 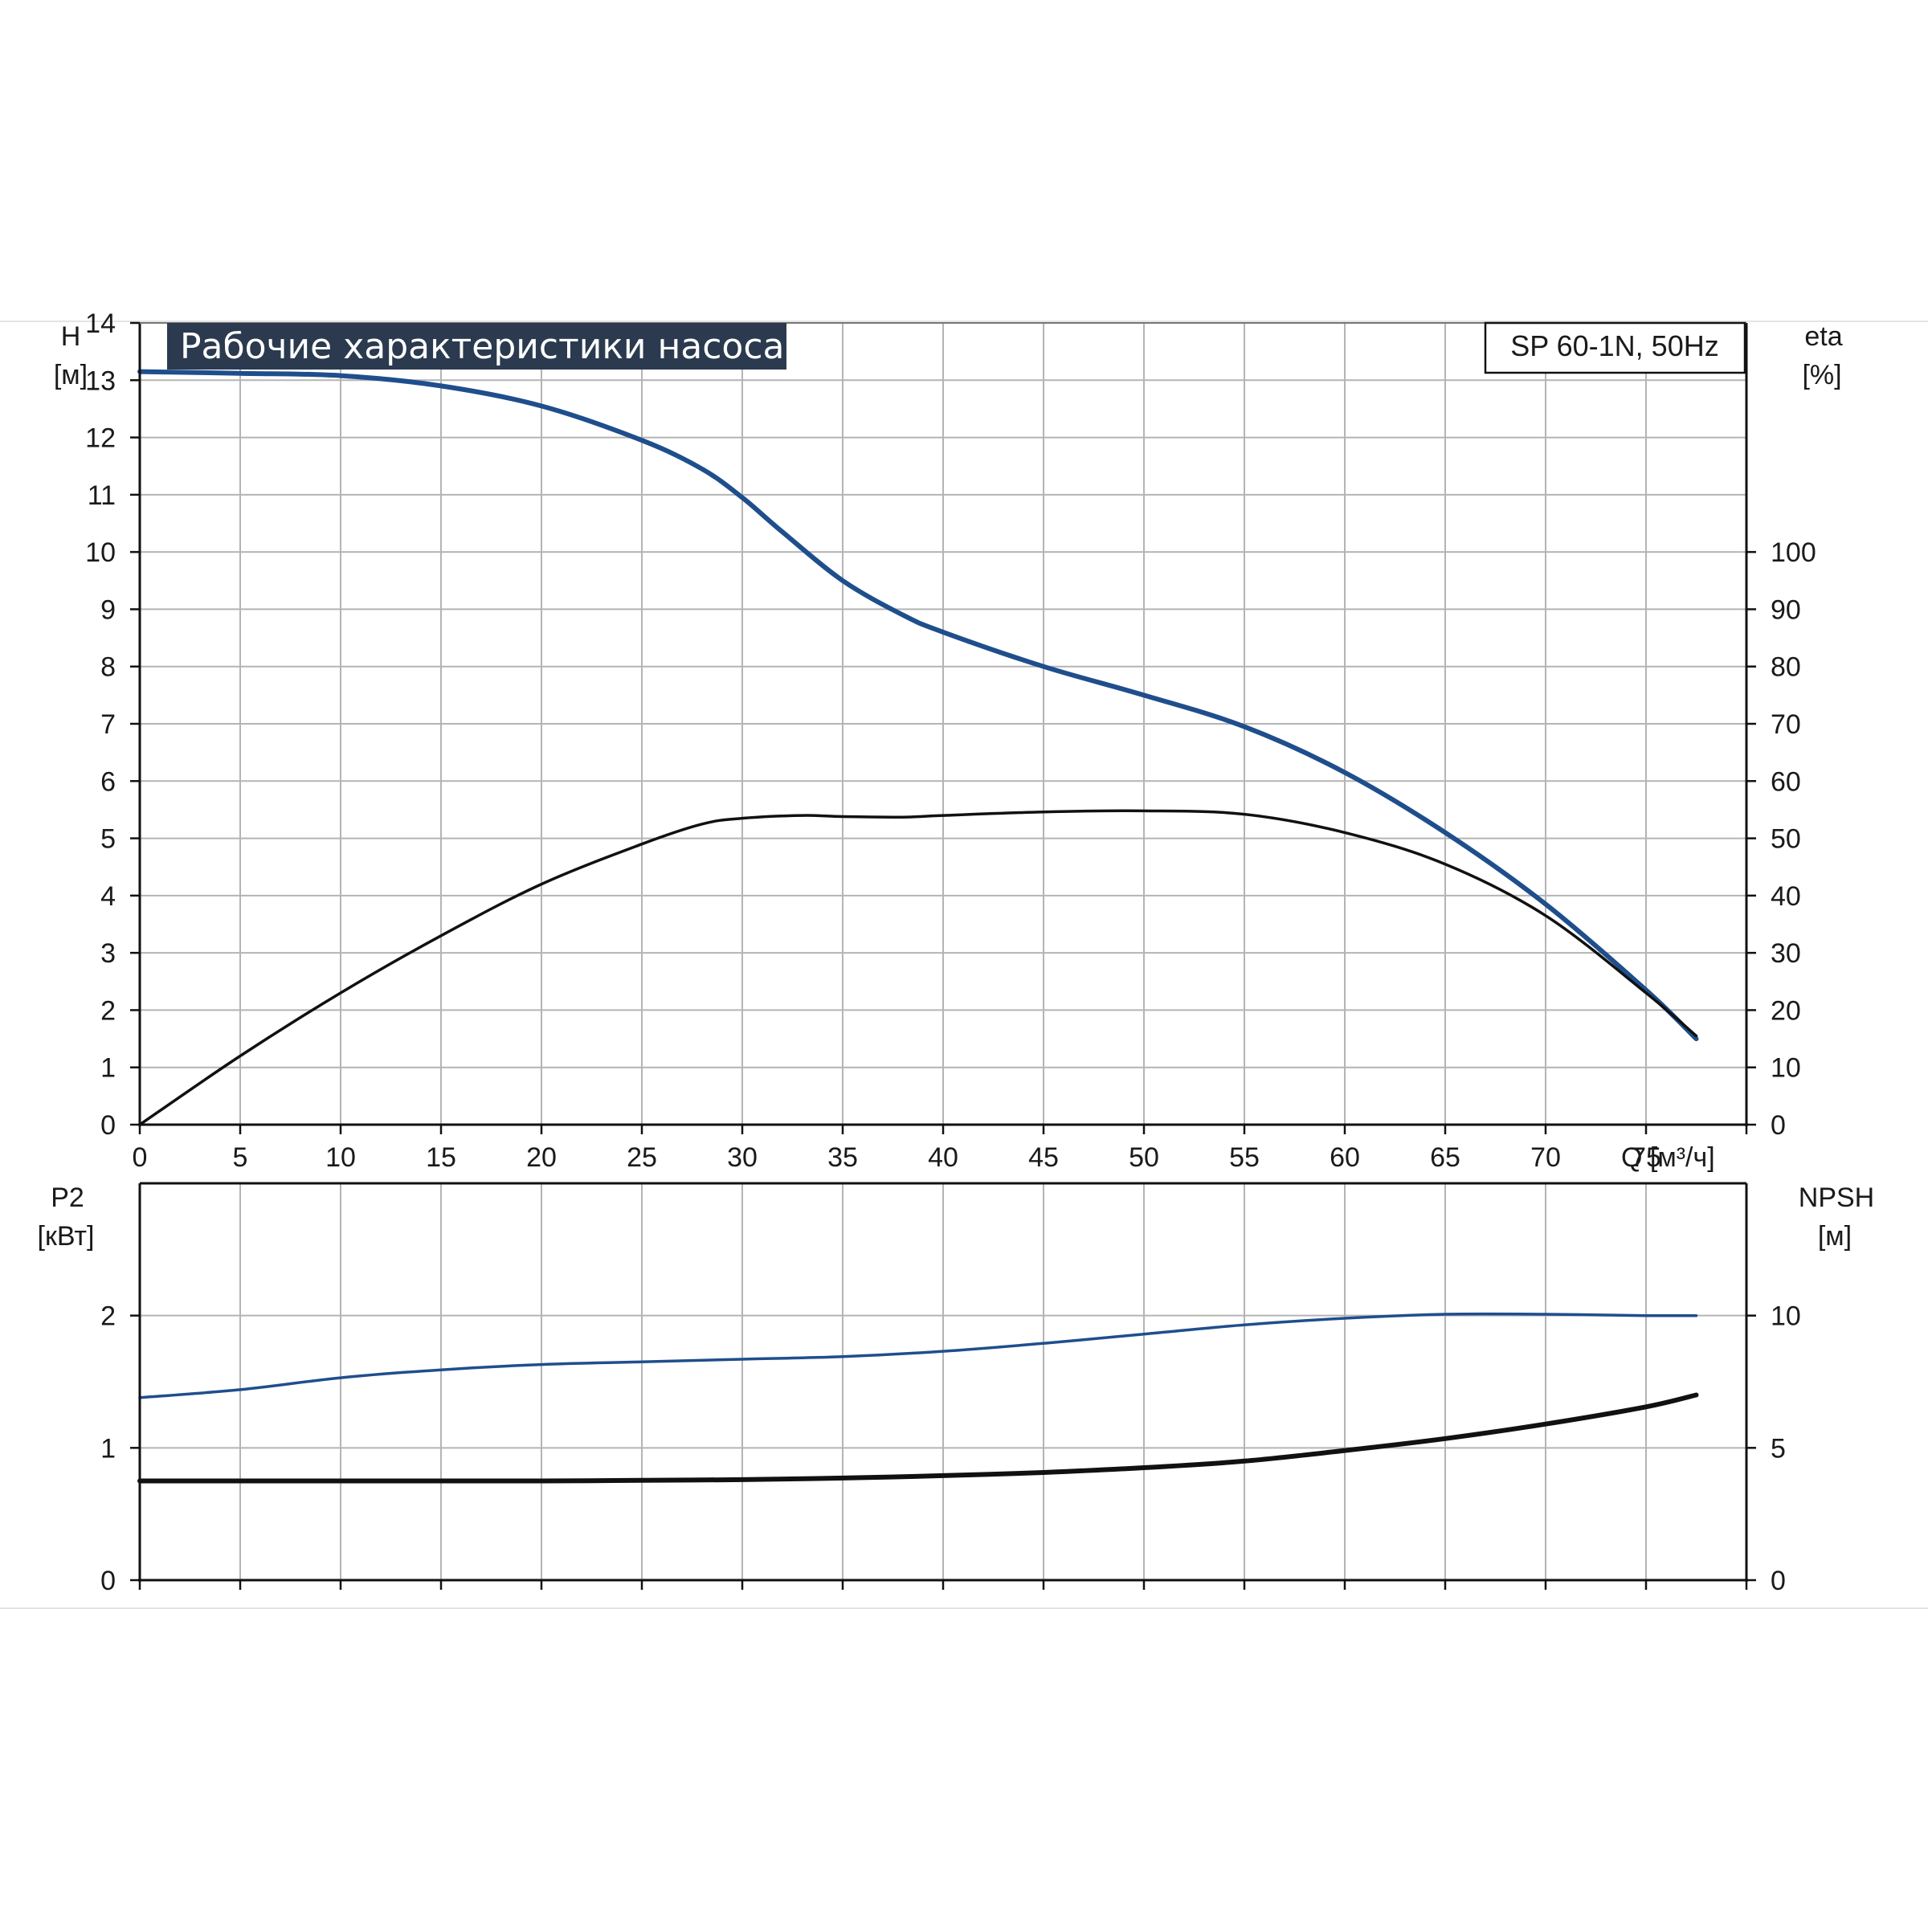 What do you see at coordinates (100, 439) in the screenshot?
I see `head-panel-left-tick-label: 12` at bounding box center [100, 439].